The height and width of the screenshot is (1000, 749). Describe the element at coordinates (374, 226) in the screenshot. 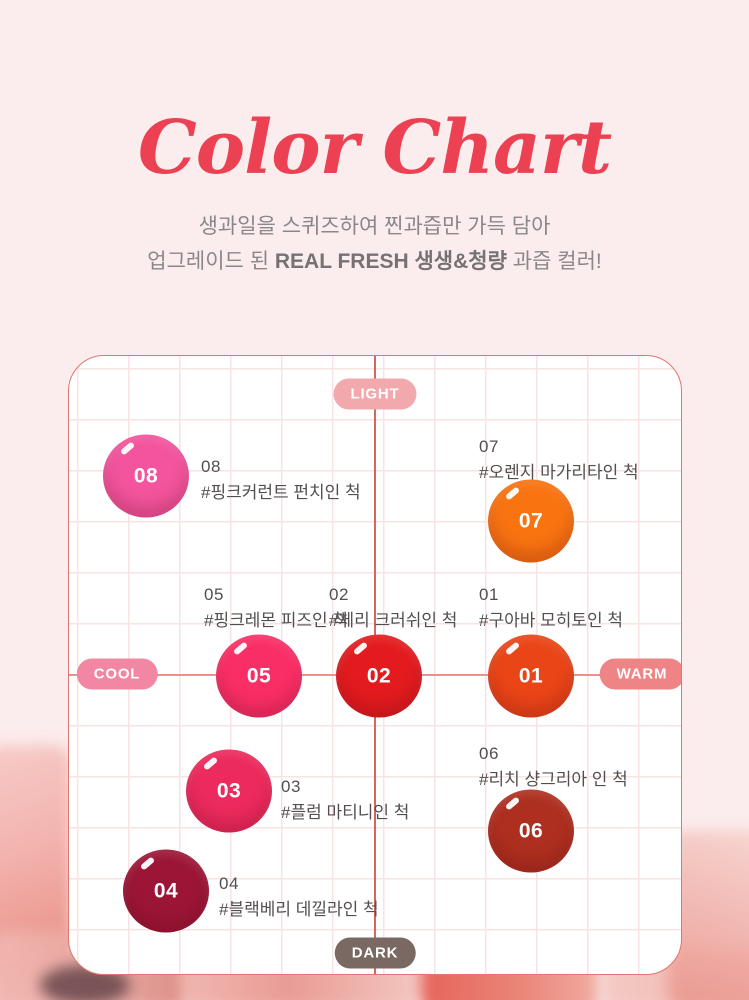

I see `subtitle-line1: 생과일을 스퀴즈하여 찐과즙만 가득 담아` at that location.